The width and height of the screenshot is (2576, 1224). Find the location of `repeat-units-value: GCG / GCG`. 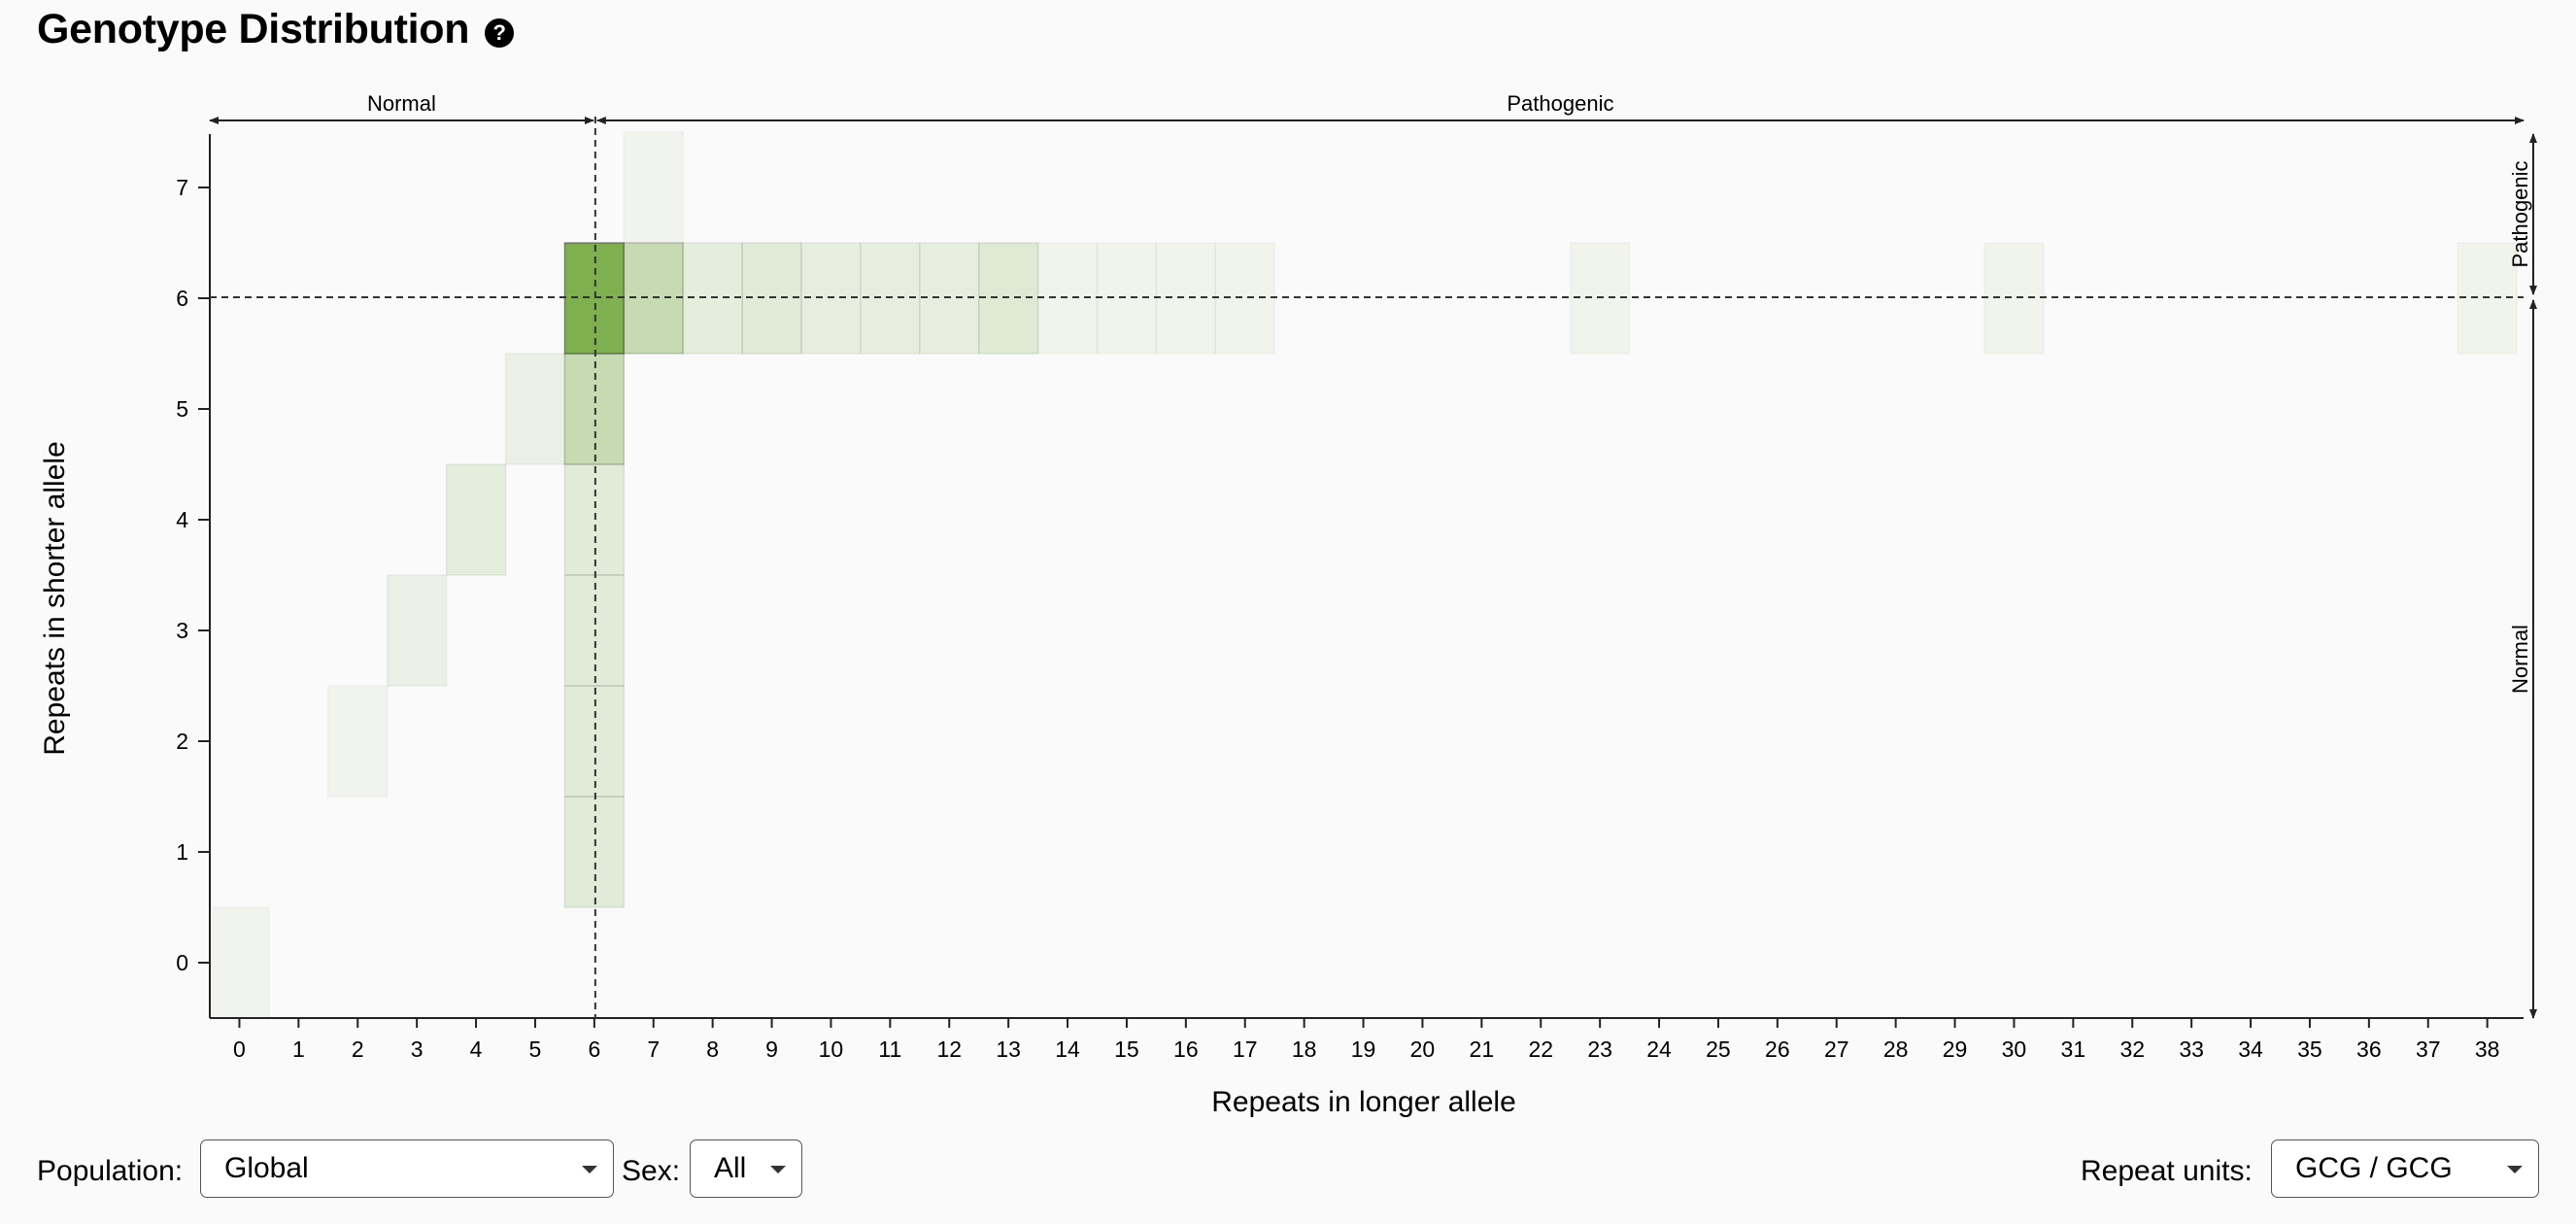

repeat-units-value: GCG / GCG is located at coordinates (2374, 1168).